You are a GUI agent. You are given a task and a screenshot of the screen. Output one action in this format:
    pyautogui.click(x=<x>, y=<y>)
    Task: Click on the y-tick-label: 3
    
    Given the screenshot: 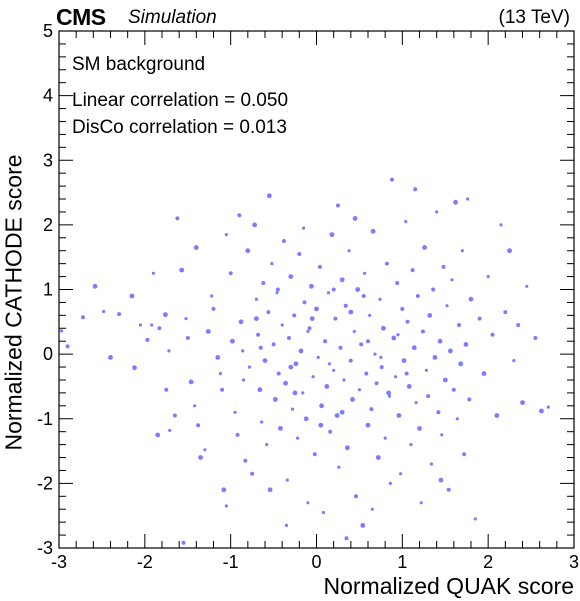 What is the action you would take?
    pyautogui.click(x=48, y=160)
    